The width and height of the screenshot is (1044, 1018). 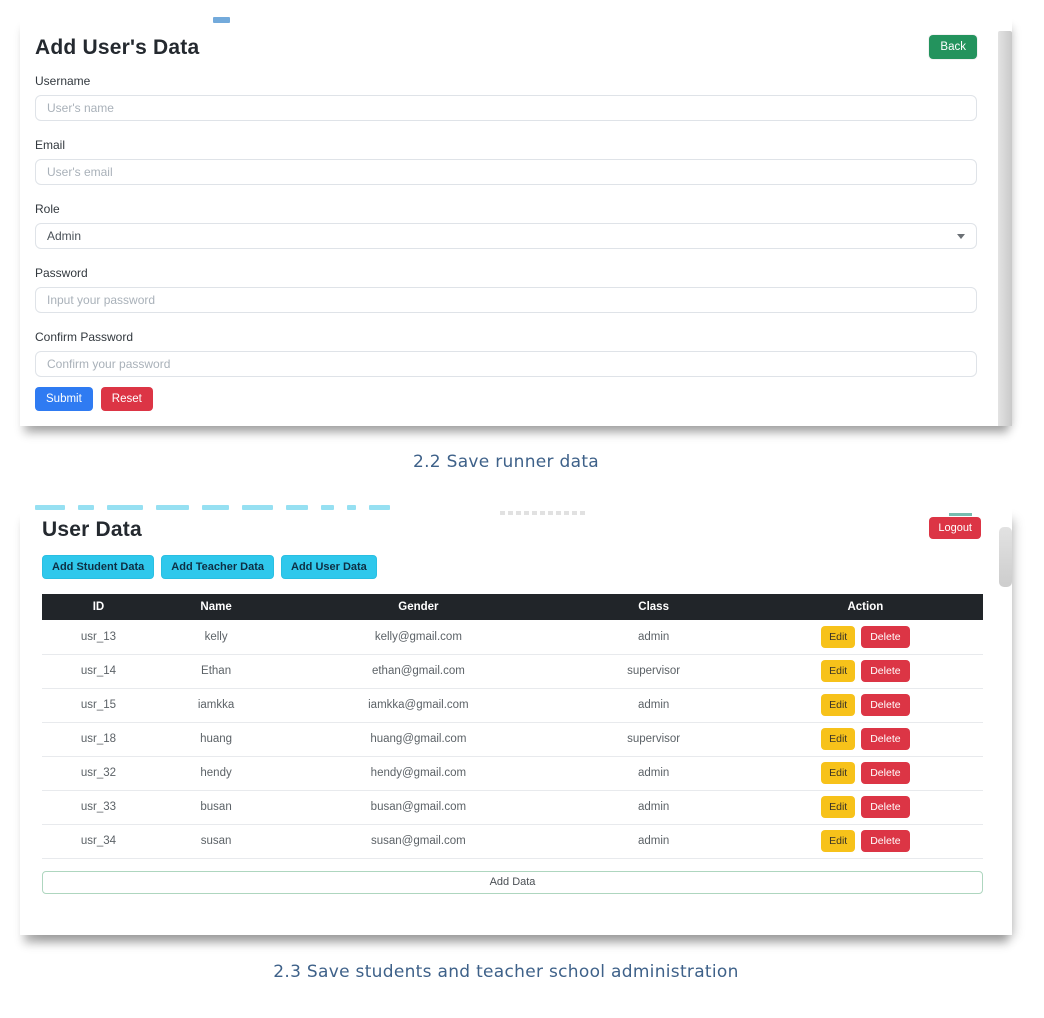 What do you see at coordinates (98, 739) in the screenshot?
I see `cell-id: usr_18` at bounding box center [98, 739].